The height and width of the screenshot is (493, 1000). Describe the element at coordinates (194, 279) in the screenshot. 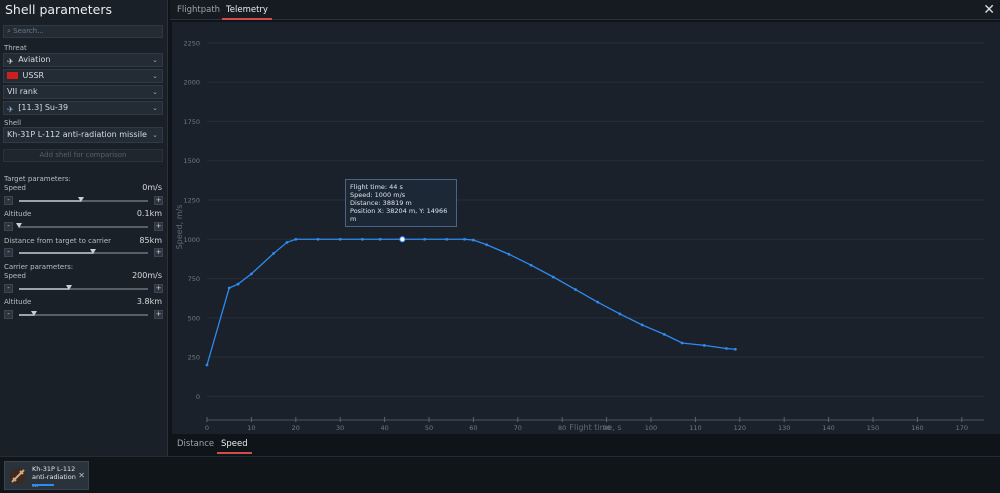

I see `y-tick-label: 750` at that location.